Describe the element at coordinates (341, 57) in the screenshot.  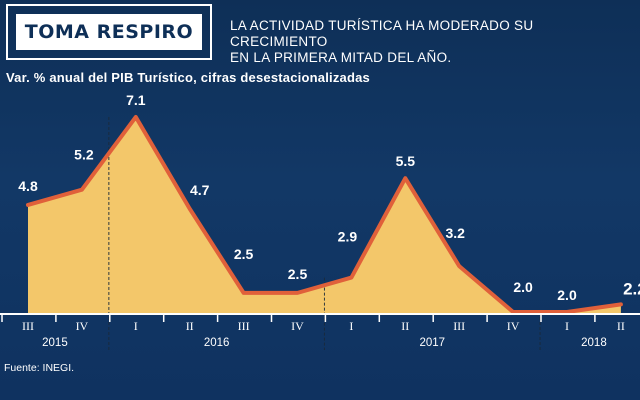
I see `headline-line-2: EN LA PRIMERA MITAD DEL AÑO.` at that location.